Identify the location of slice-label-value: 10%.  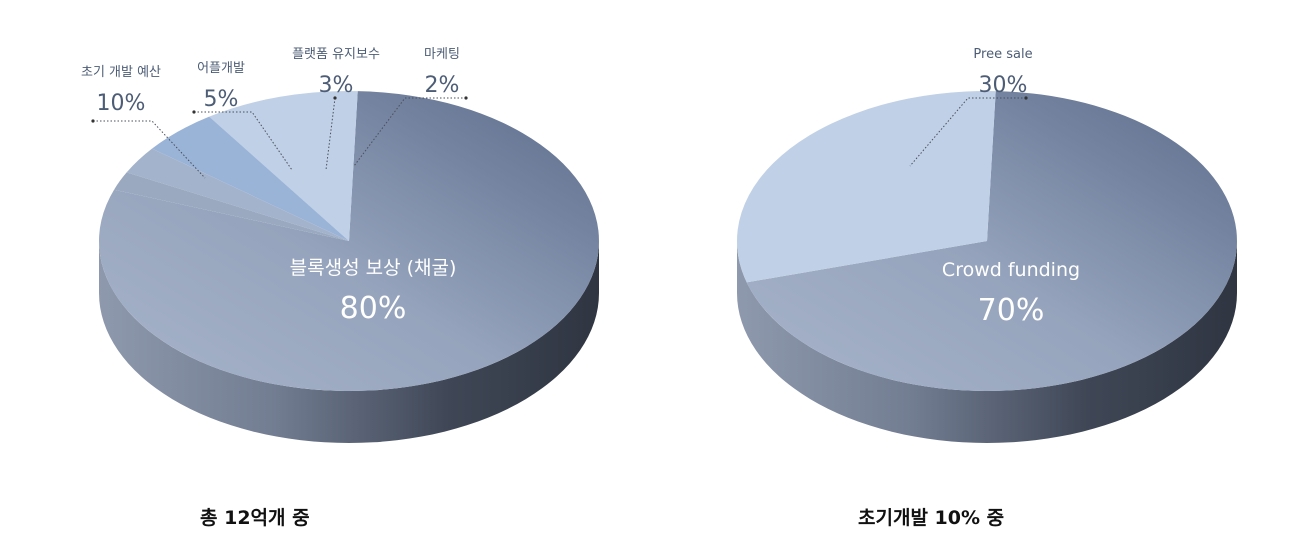
(121, 103).